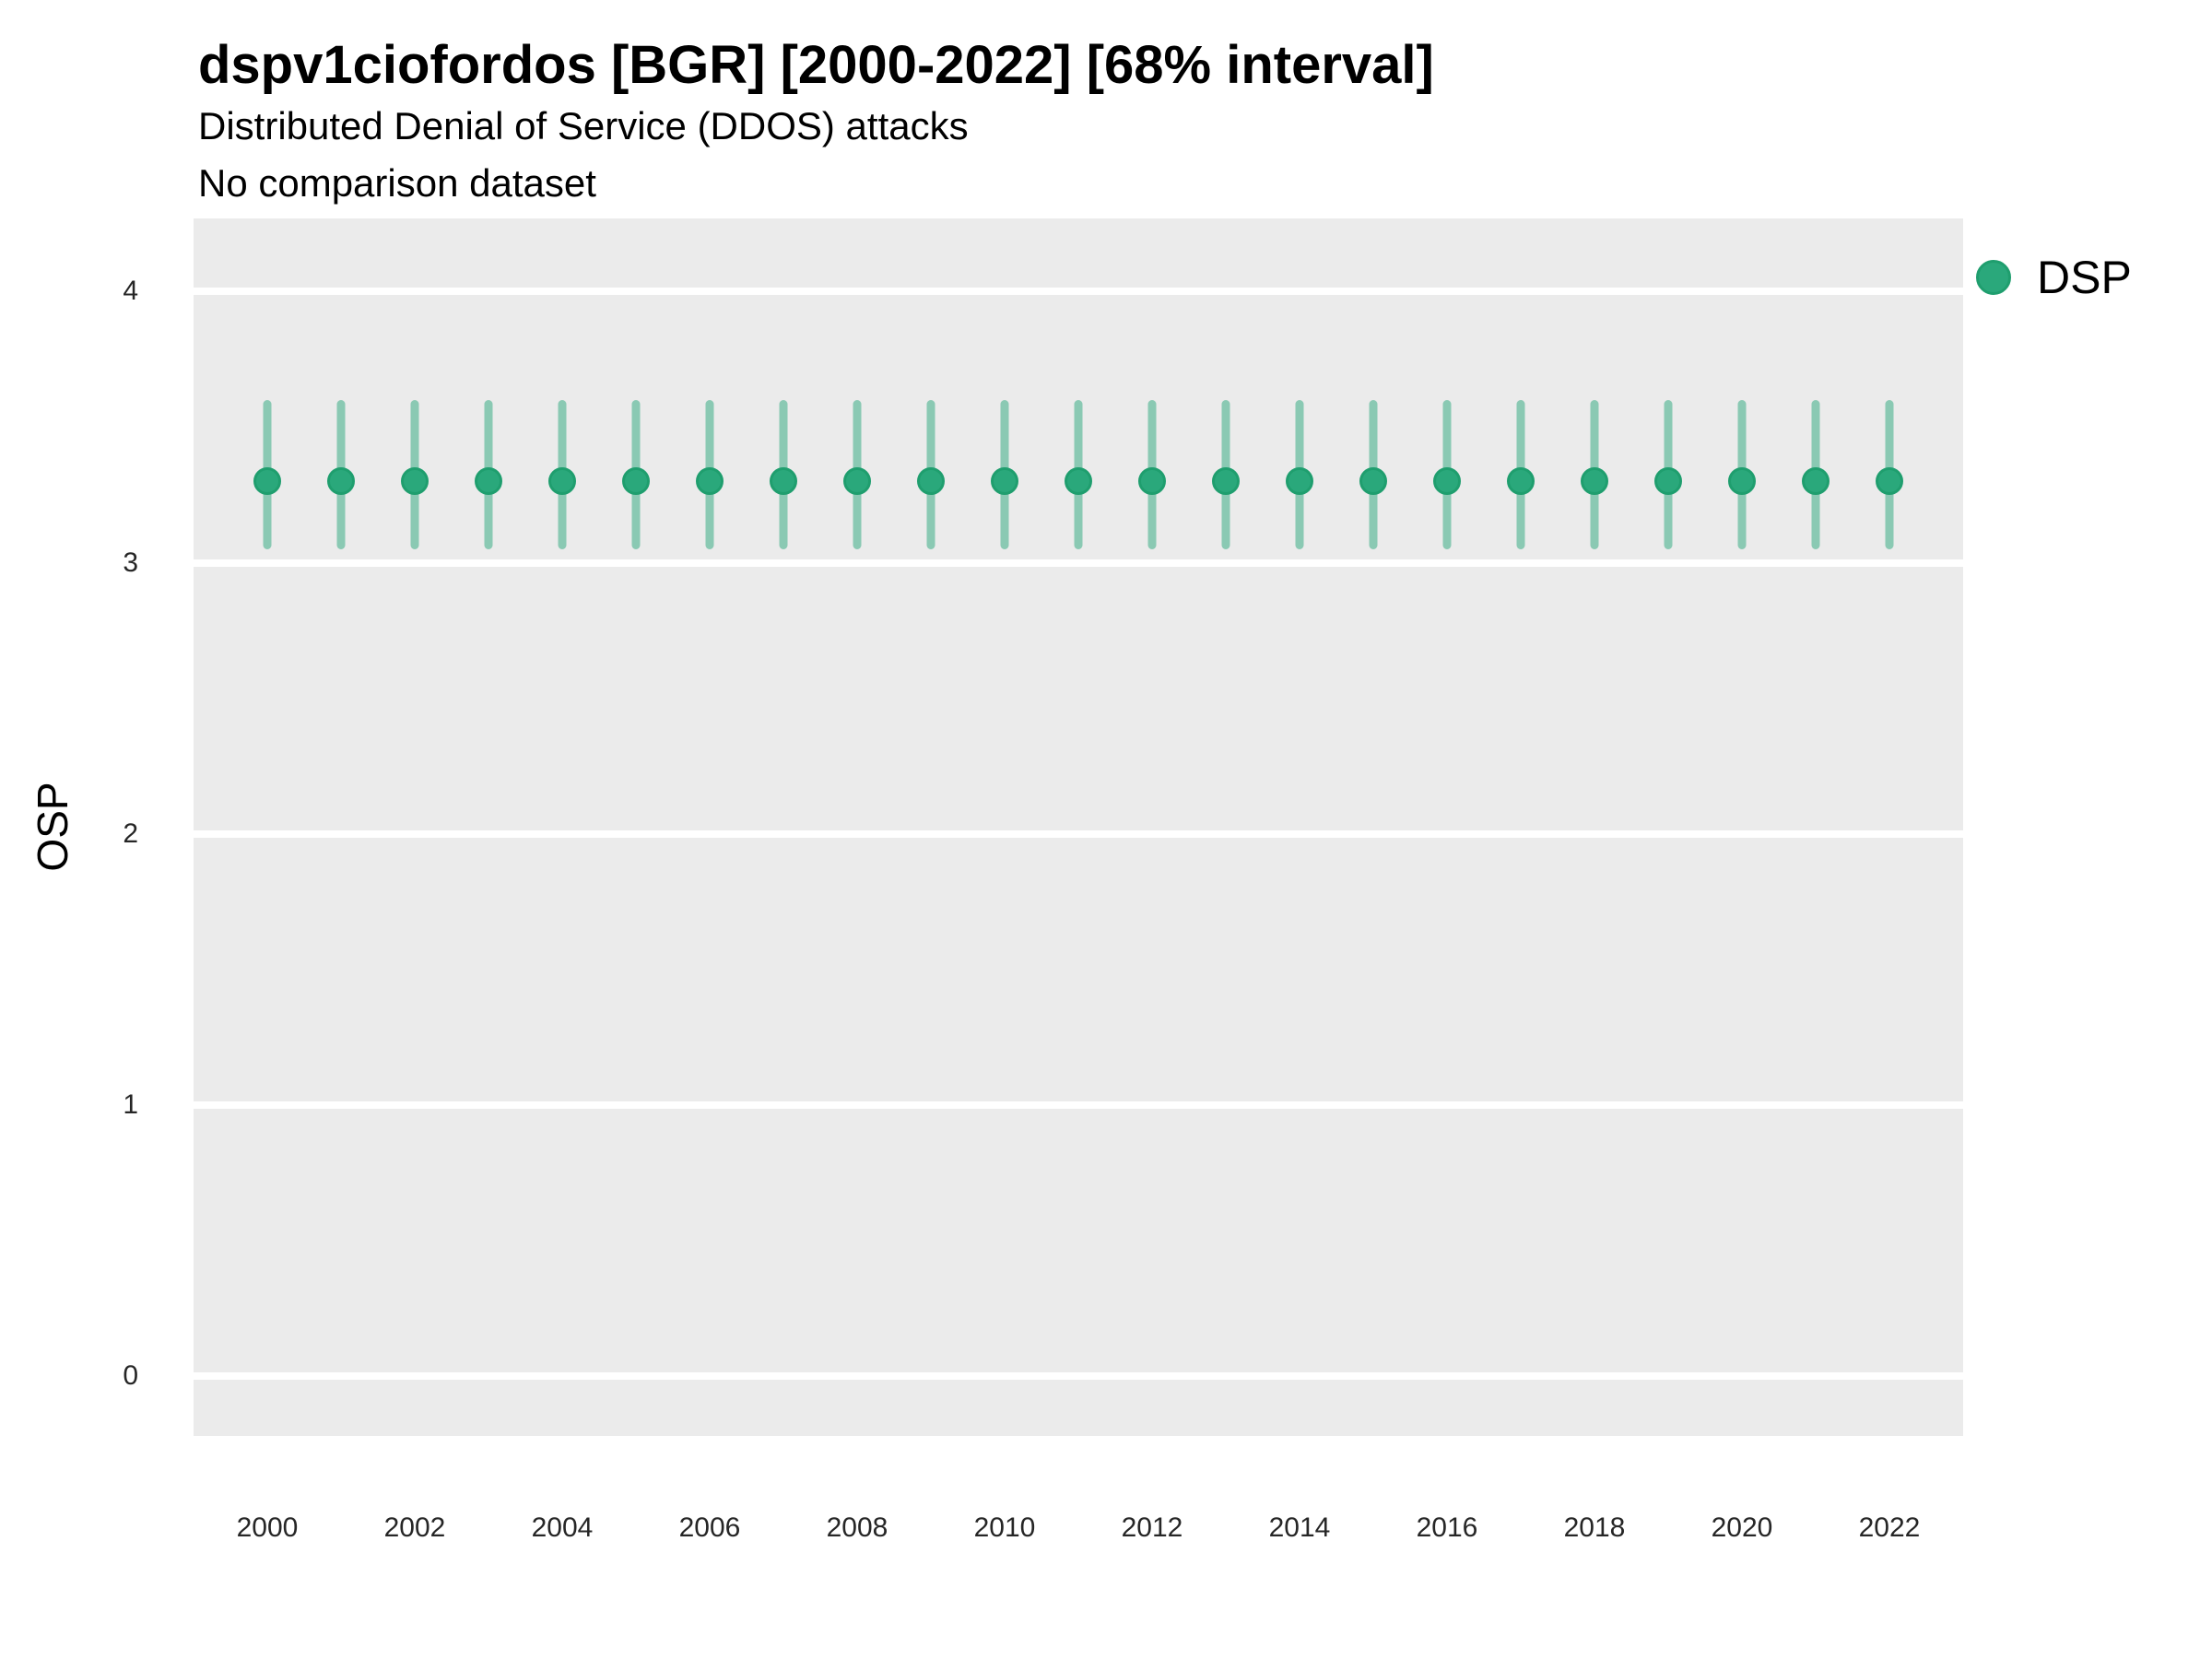  Describe the element at coordinates (415, 481) in the screenshot. I see `data-point-2002` at that location.